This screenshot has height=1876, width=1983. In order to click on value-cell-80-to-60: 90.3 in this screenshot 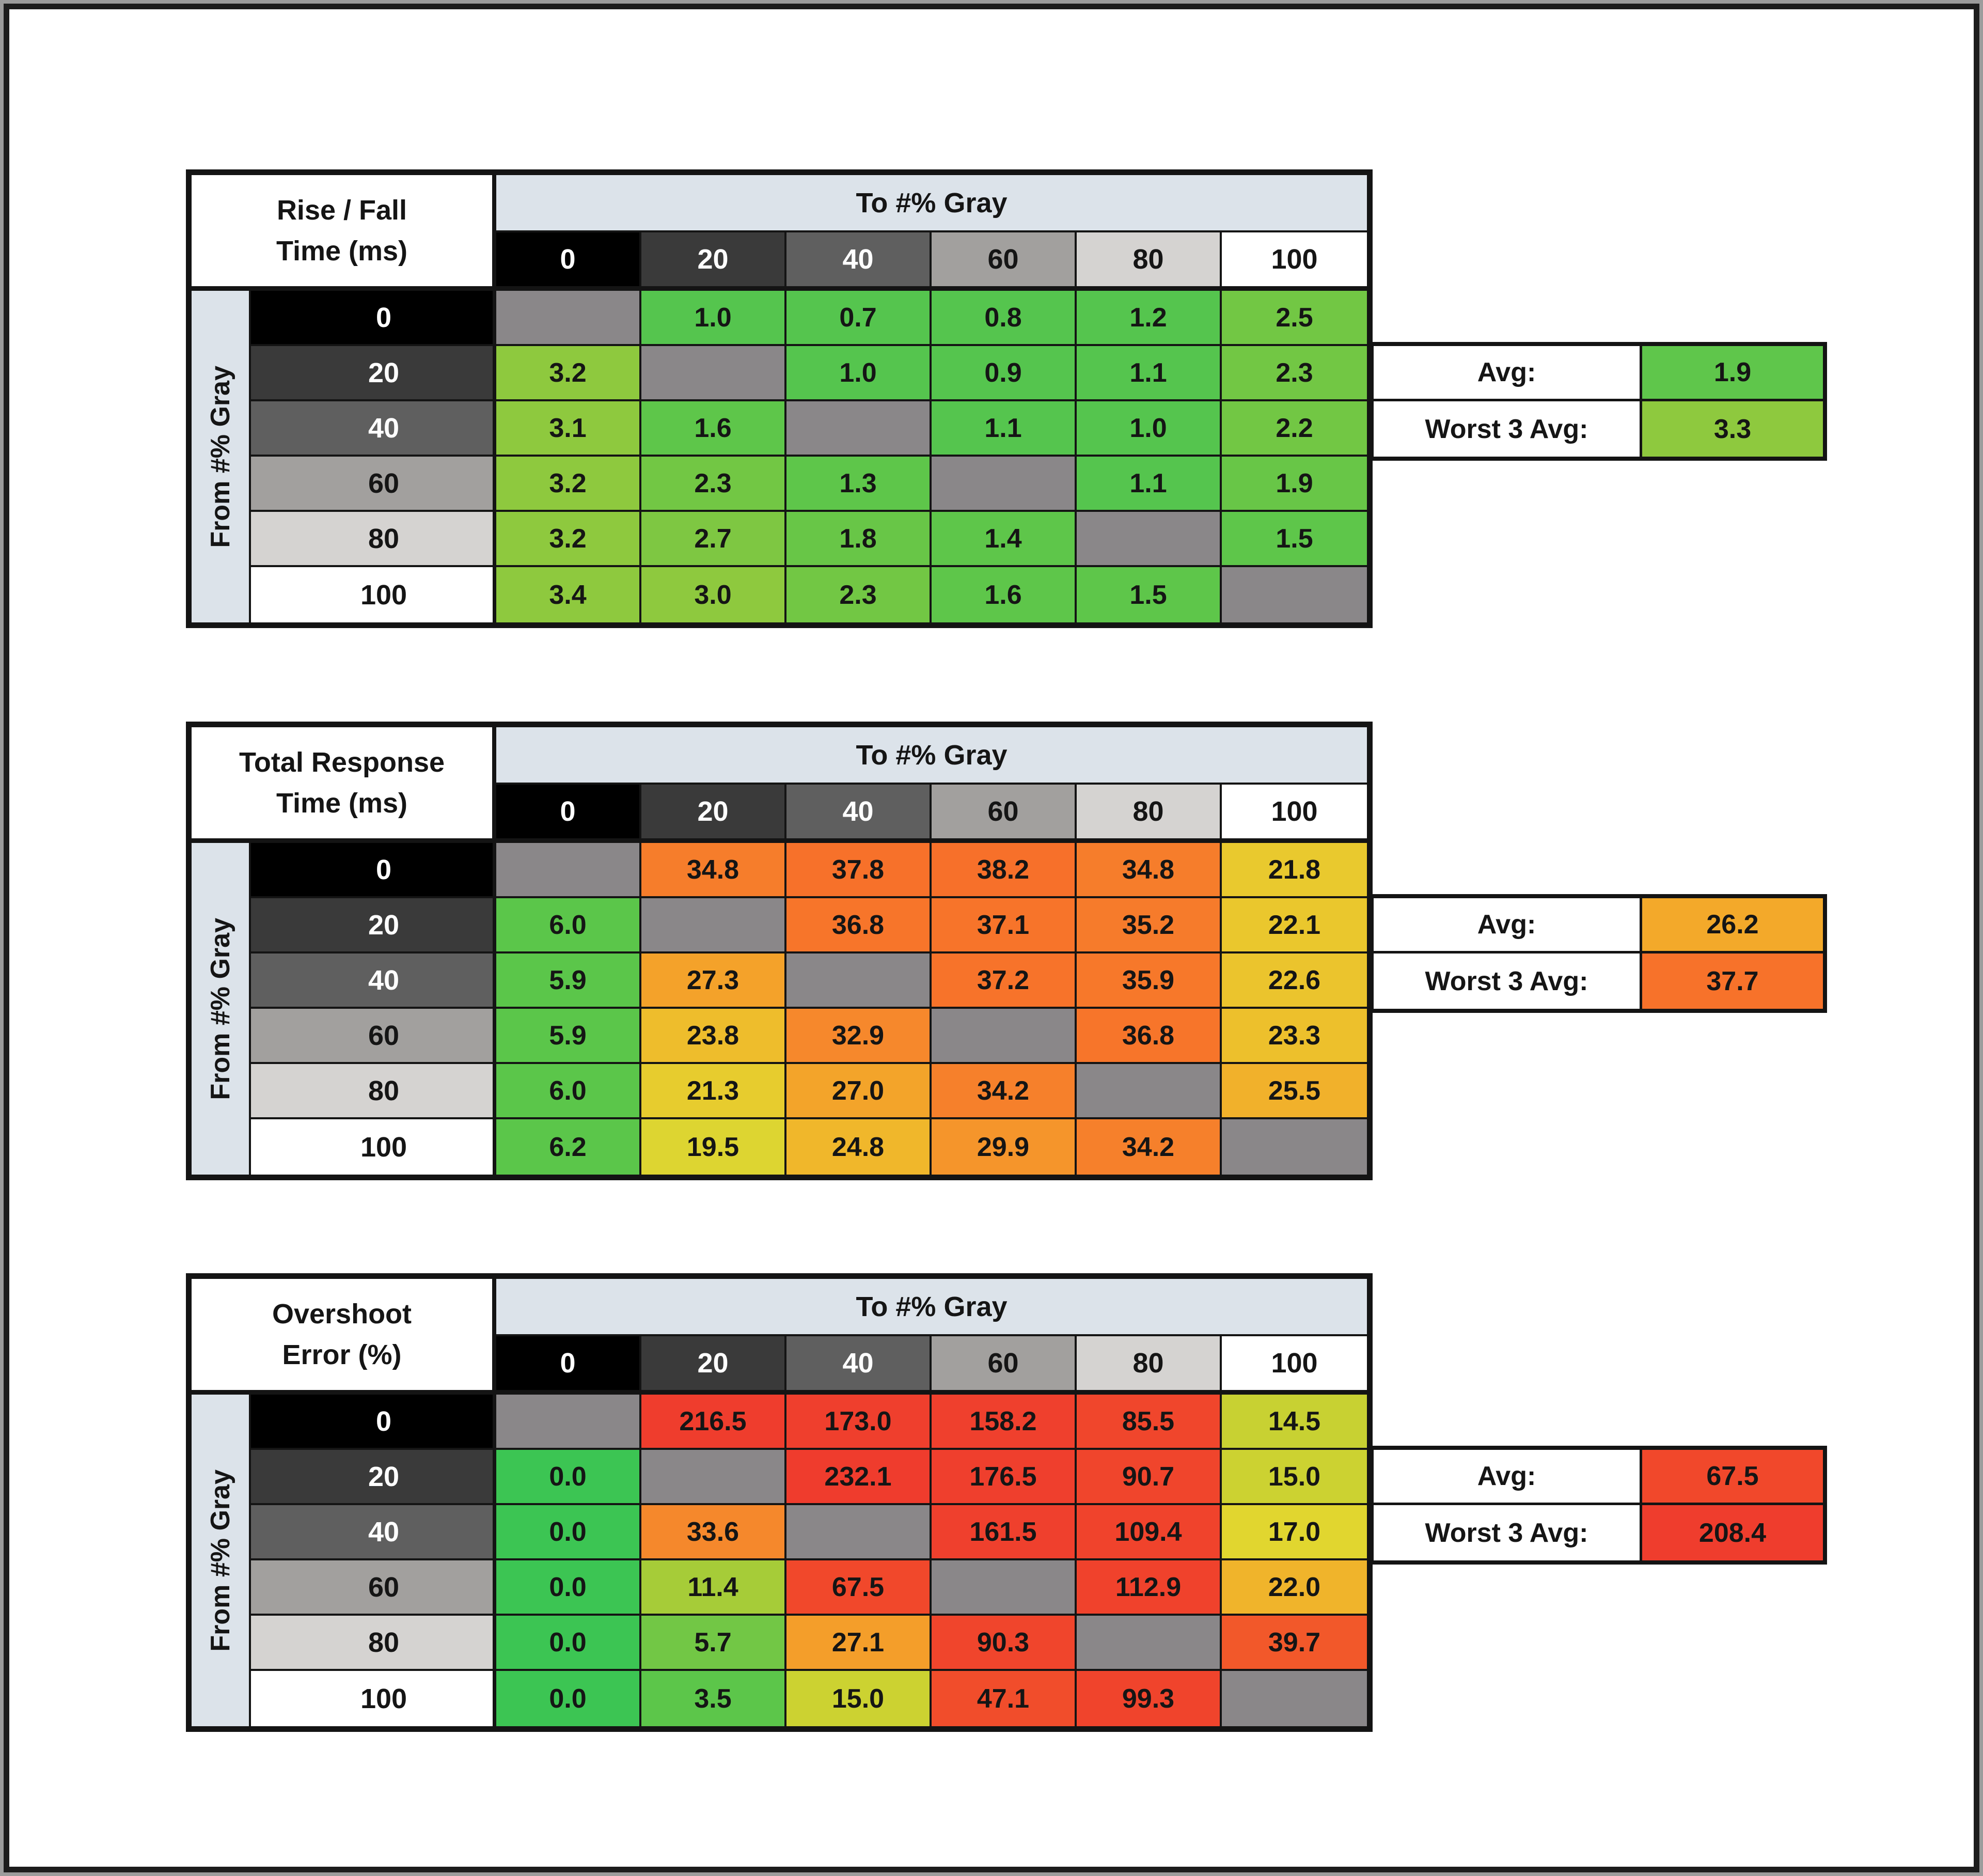, I will do `click(1004, 1643)`.